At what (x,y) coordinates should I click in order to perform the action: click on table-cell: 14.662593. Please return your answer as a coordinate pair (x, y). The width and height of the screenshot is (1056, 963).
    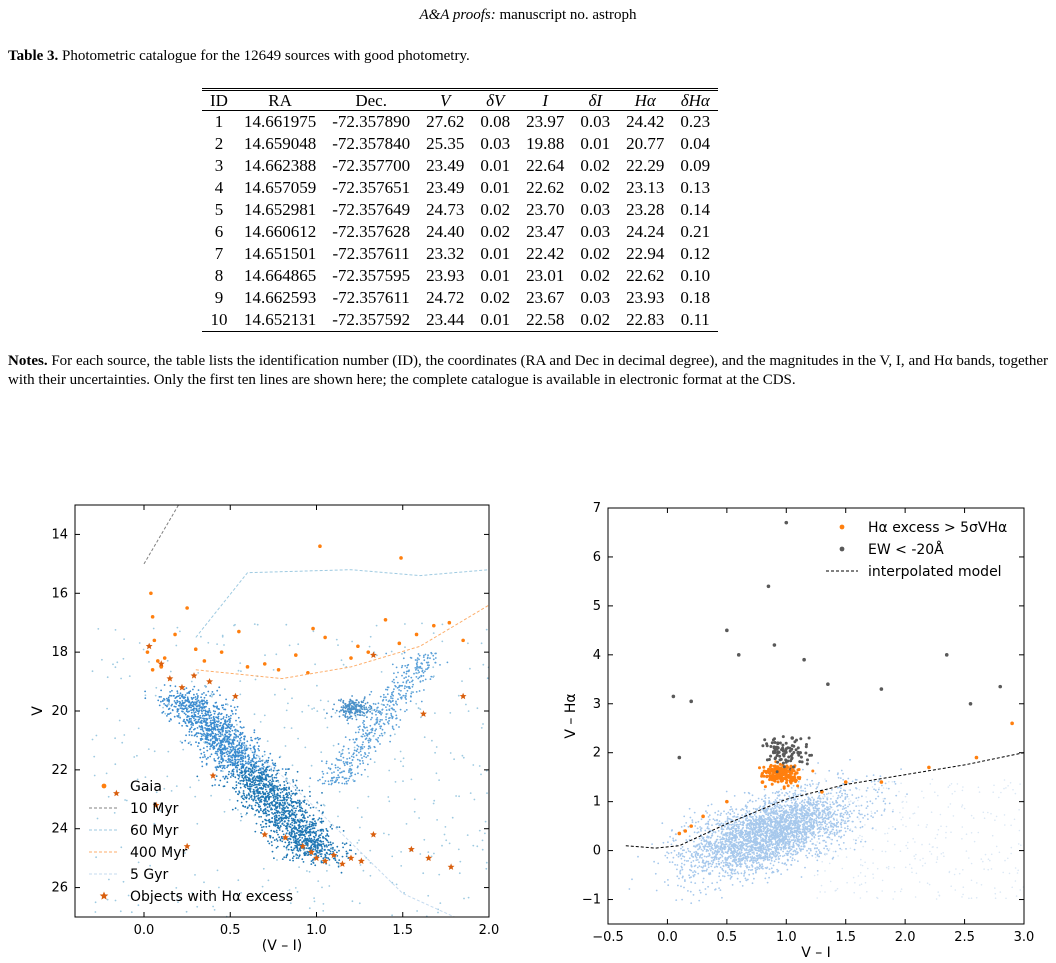
    Looking at the image, I should click on (280, 297).